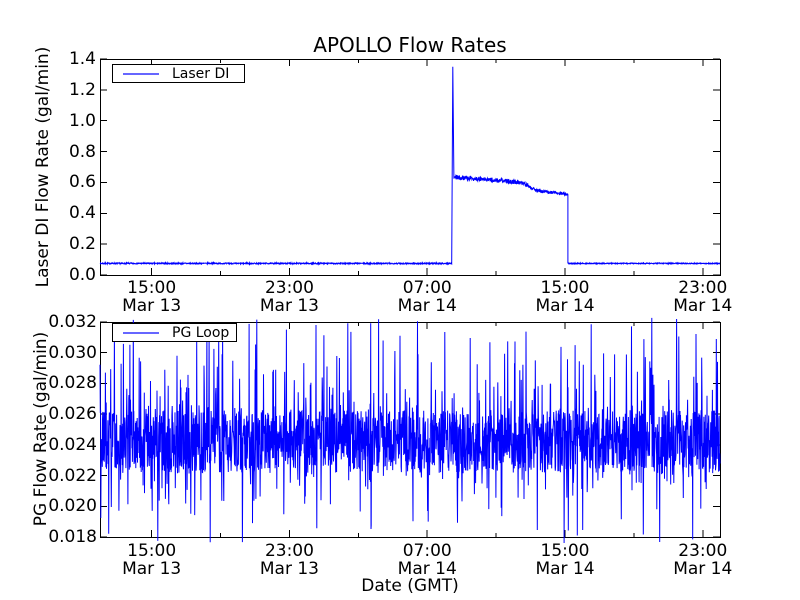  Describe the element at coordinates (410, 45) in the screenshot. I see `chart-title: APOLLO Flow Rates` at that location.